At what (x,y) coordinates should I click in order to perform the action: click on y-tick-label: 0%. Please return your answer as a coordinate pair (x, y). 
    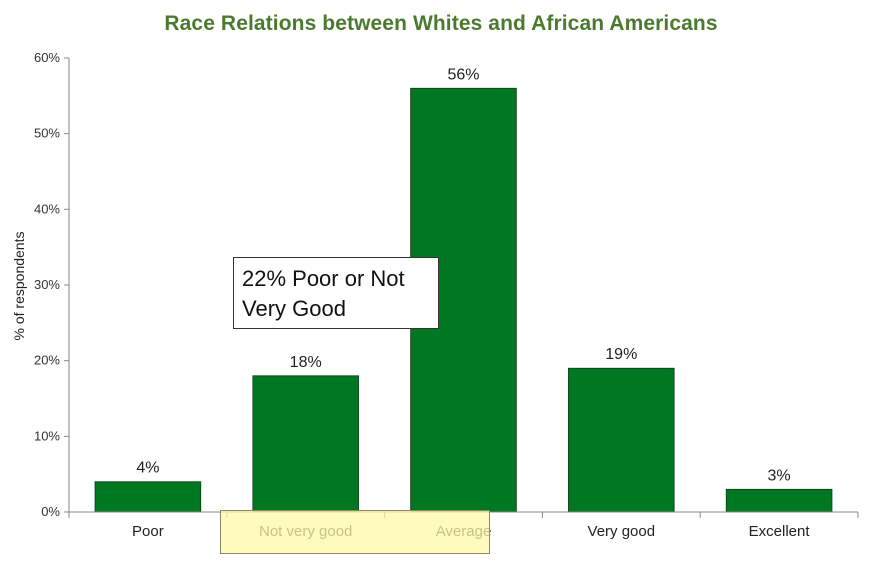
    Looking at the image, I should click on (50, 511).